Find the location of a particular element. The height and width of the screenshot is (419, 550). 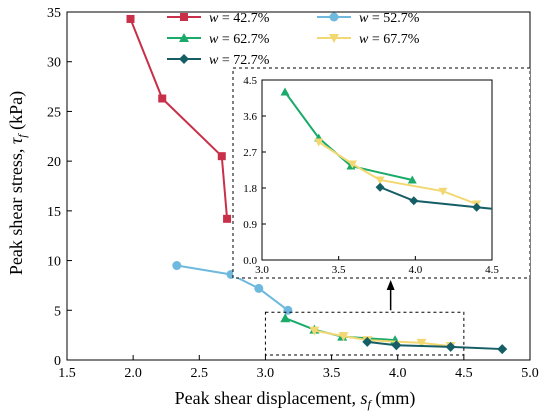

legend-item: w = 72.7% is located at coordinates (218, 60).